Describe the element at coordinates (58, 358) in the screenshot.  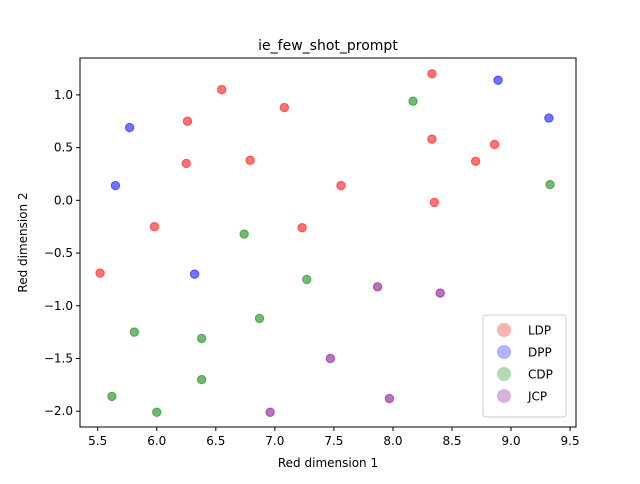
I see `y-tick-label: −1.5` at that location.